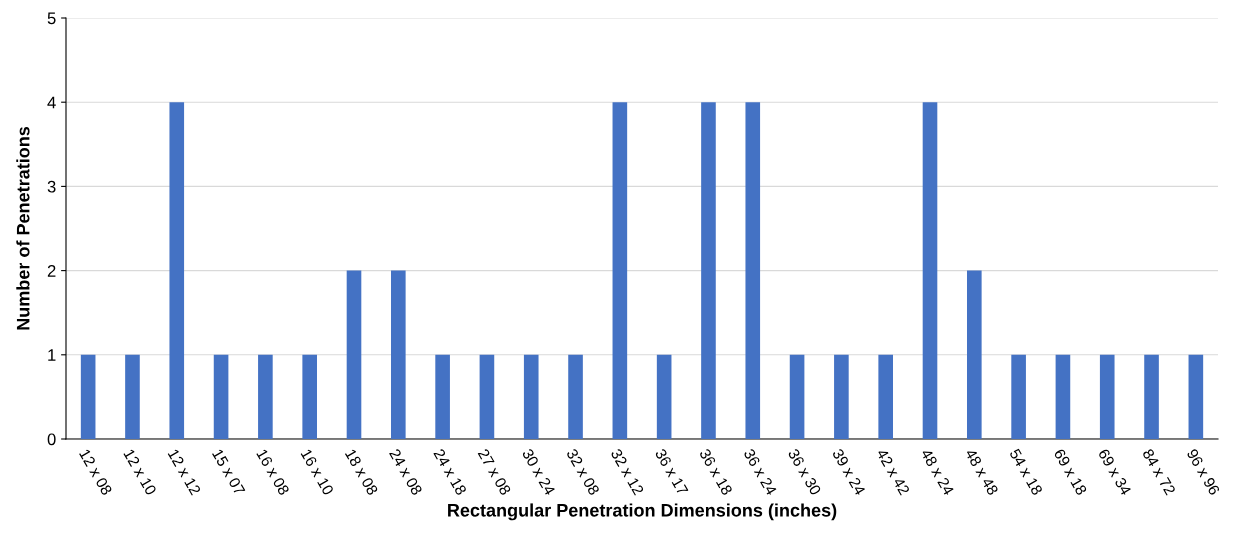 This screenshot has height=560, width=1244. What do you see at coordinates (273, 472) in the screenshot?
I see `x-tick-label: 16 x 08` at bounding box center [273, 472].